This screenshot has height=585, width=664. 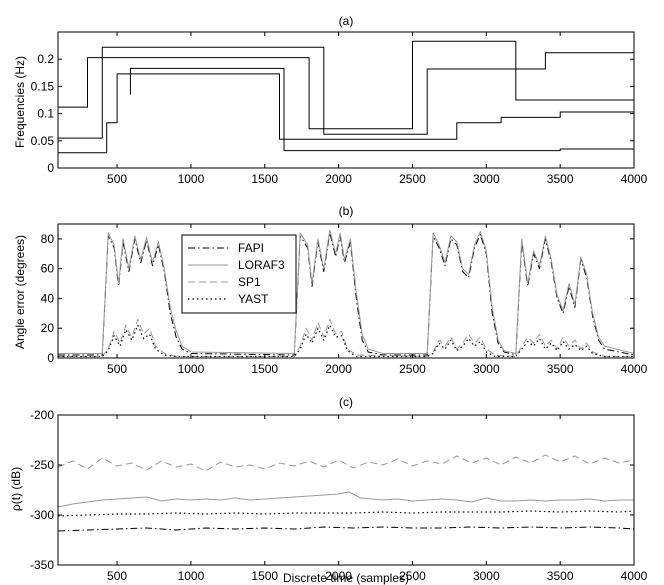 I want to click on panel-2-ytick-label: -300, so click(x=42, y=515).